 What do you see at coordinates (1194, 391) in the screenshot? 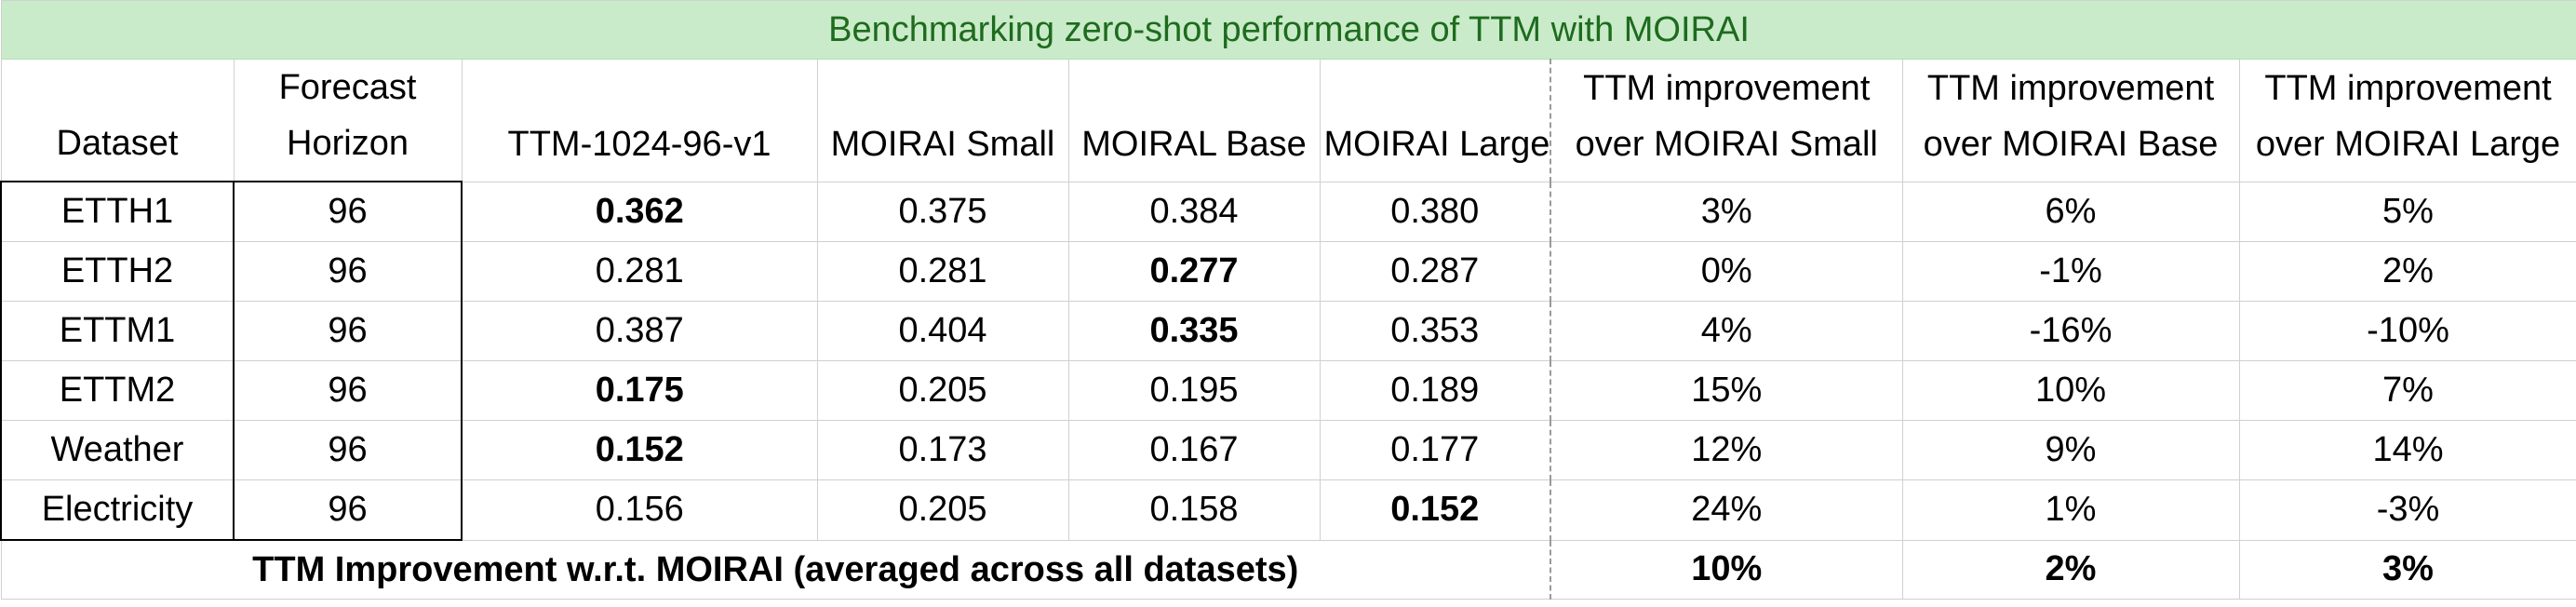
I see `cell-moirai-base: 0.195` at bounding box center [1194, 391].